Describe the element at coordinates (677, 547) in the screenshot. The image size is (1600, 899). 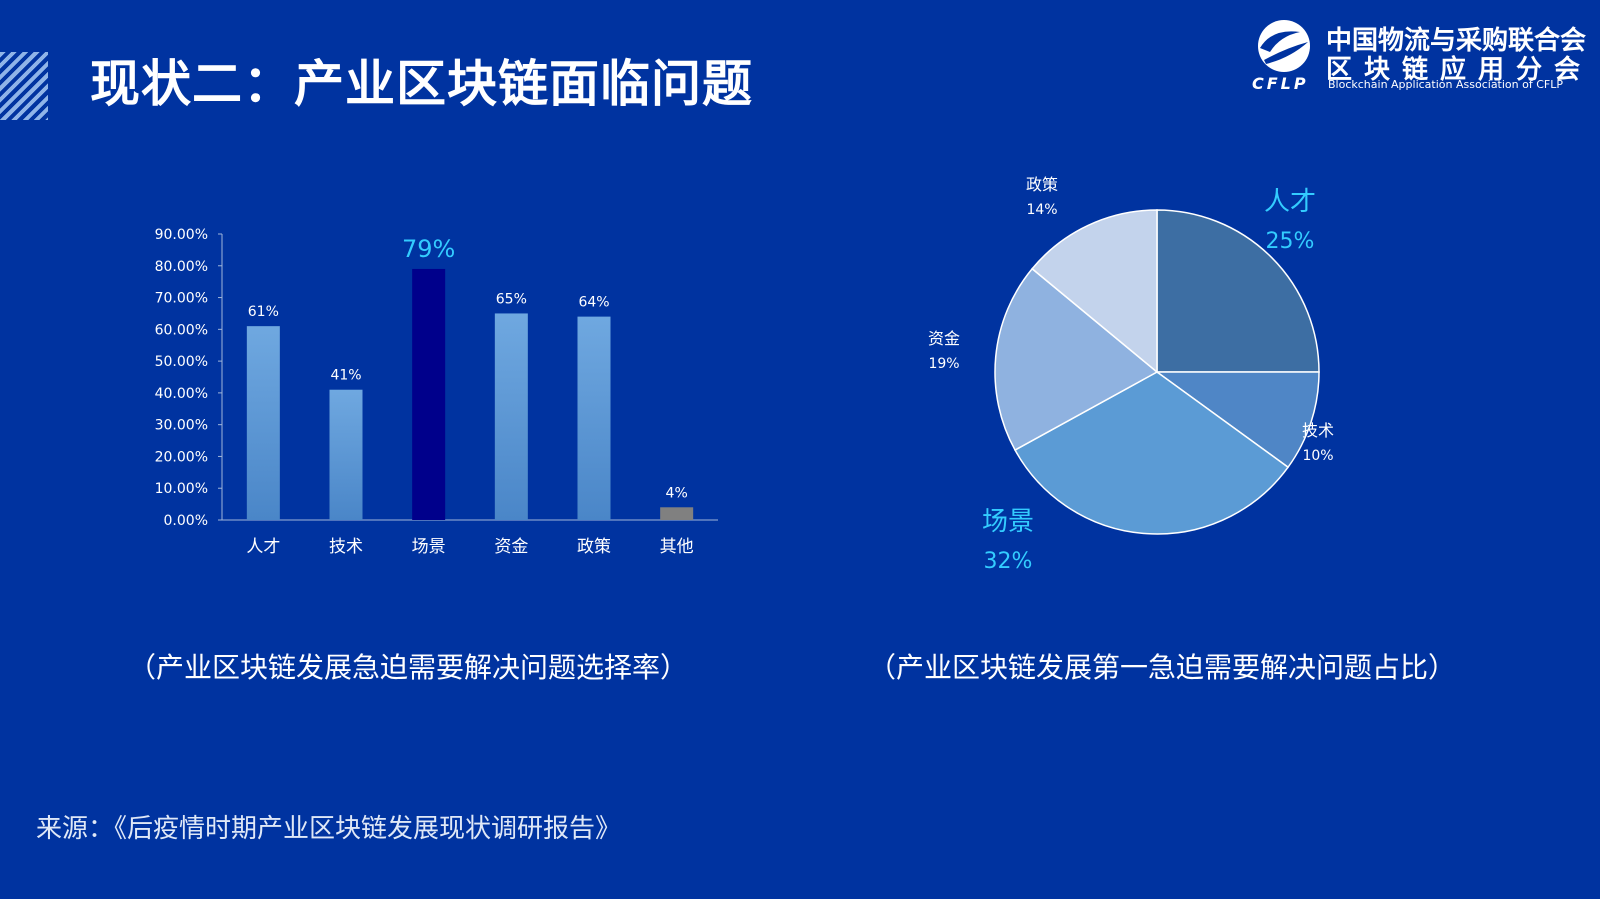
I see `x-category-label: 其他` at that location.